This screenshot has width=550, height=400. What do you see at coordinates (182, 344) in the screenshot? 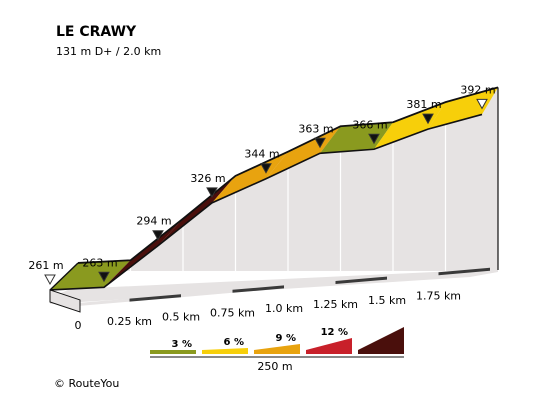
I see `legend-label: 3 %` at bounding box center [182, 344].